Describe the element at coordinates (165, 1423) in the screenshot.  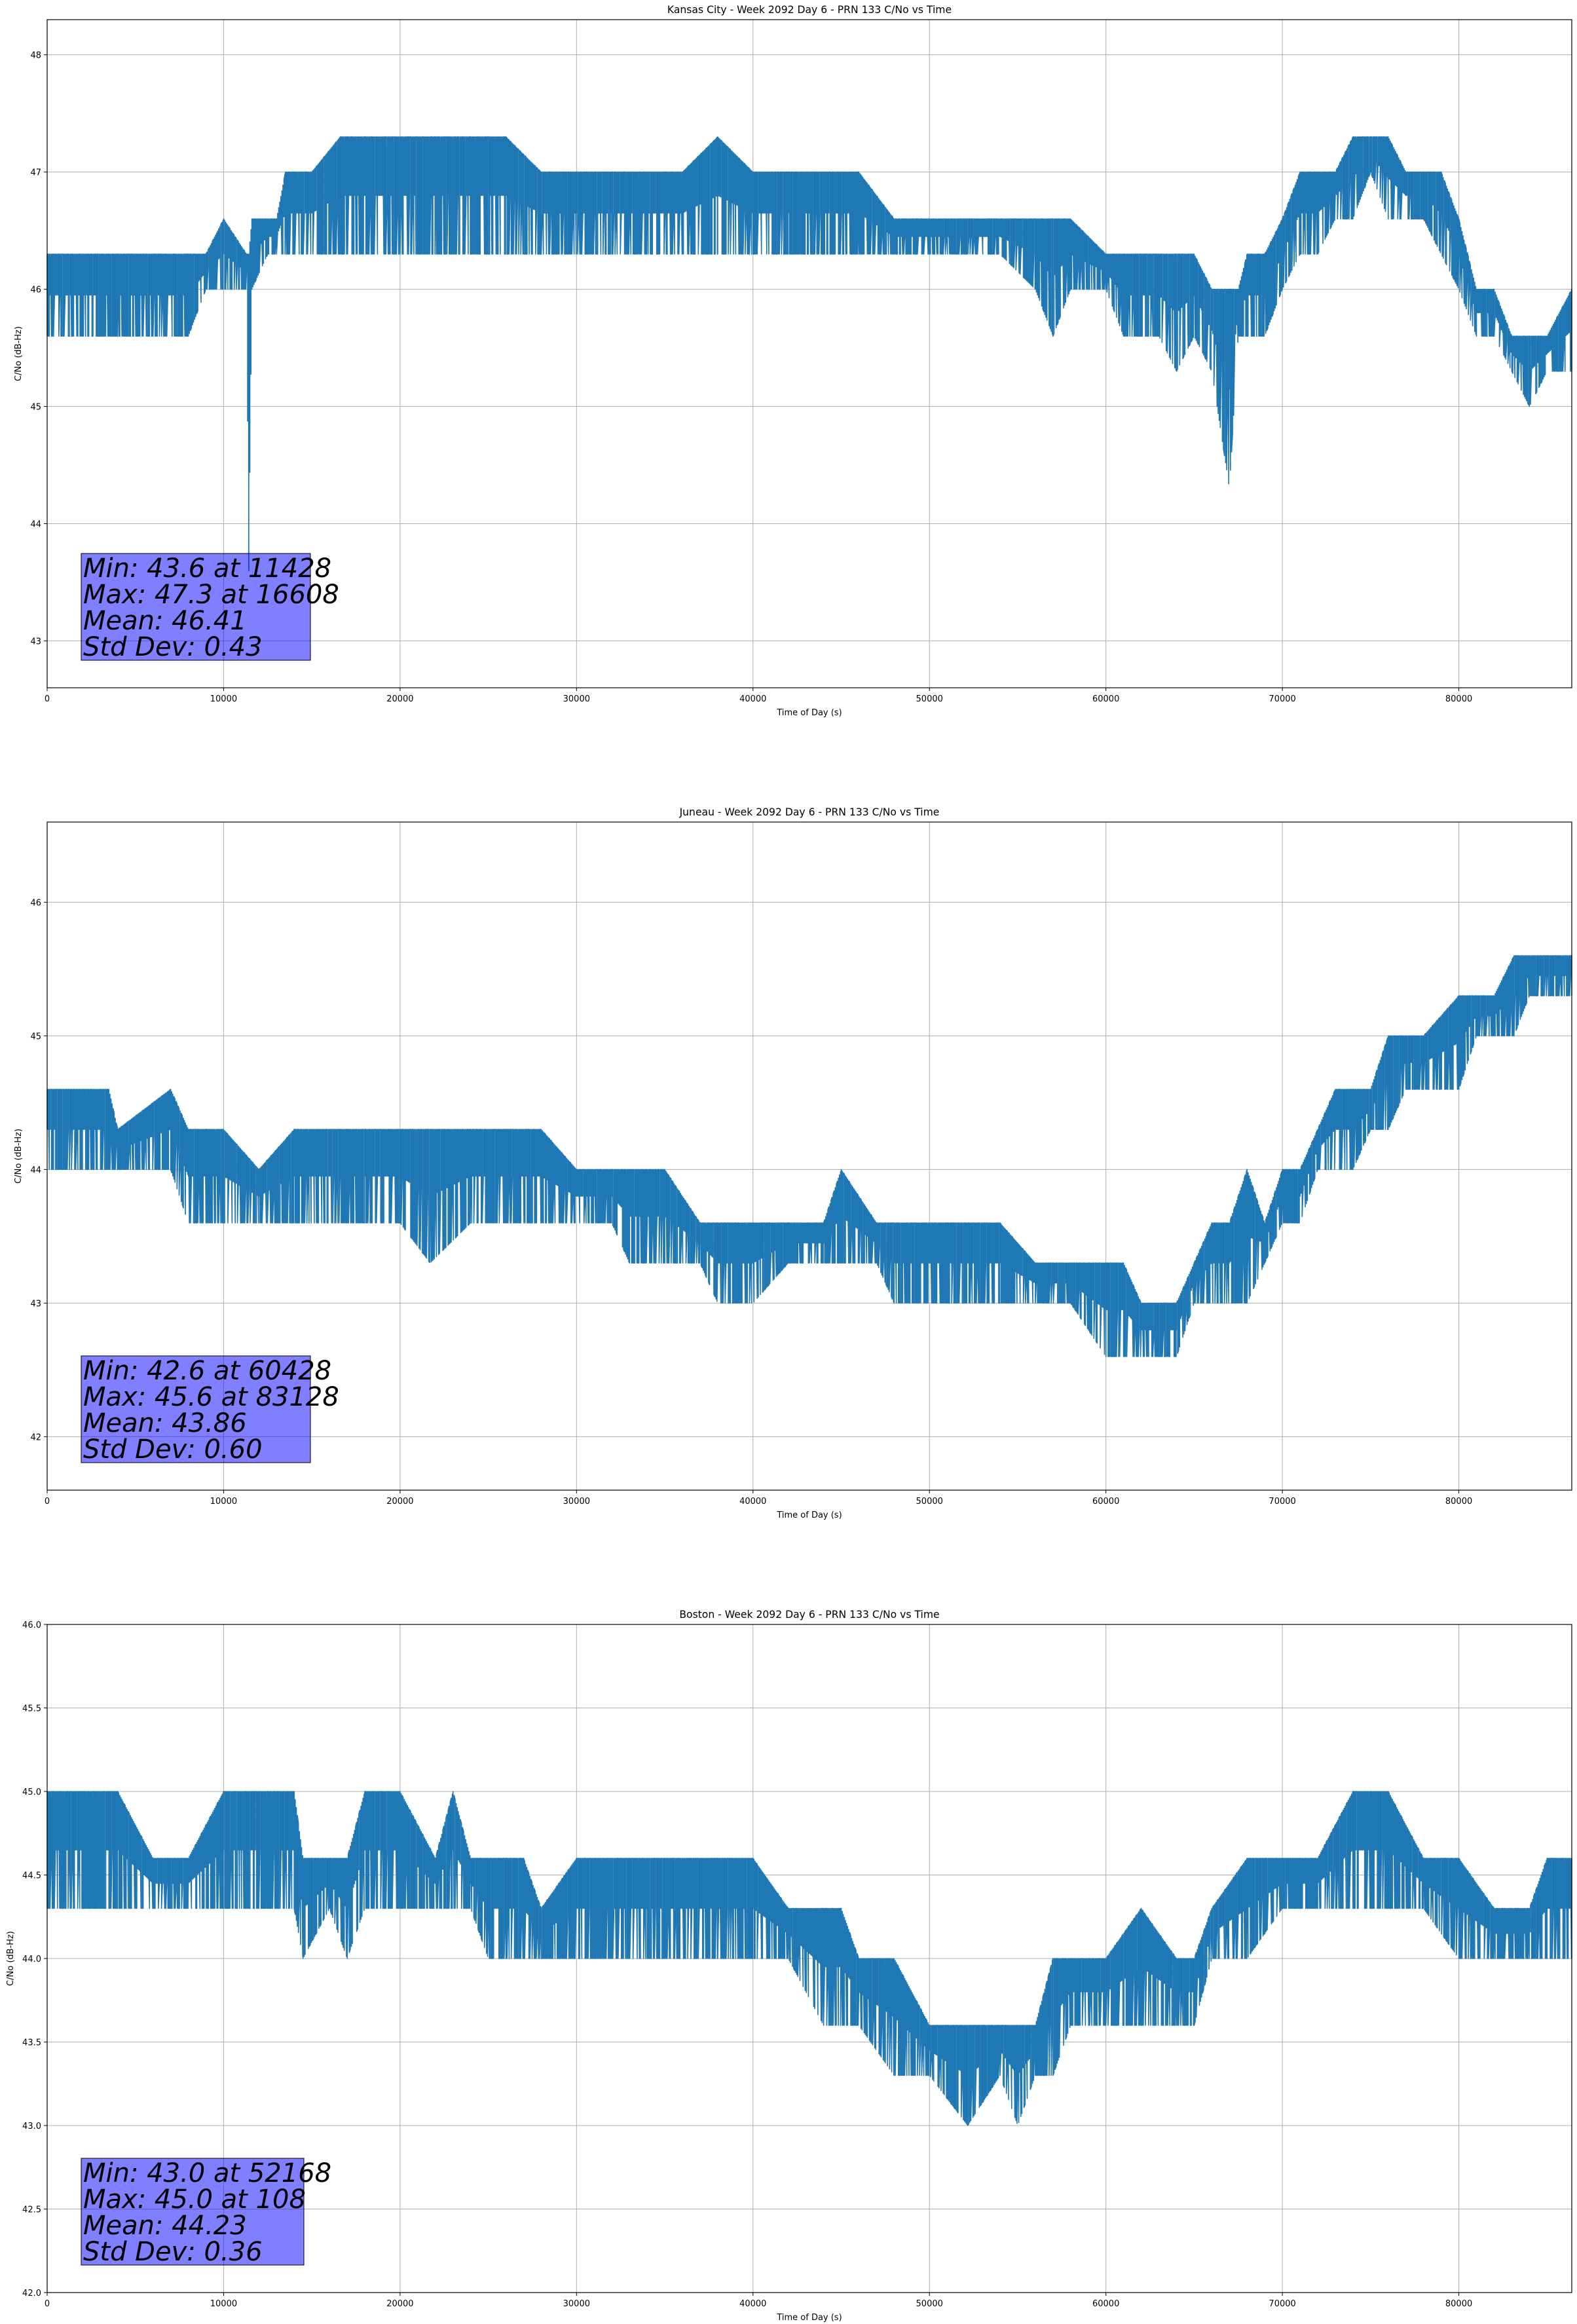
I see `stats-line: Mean: 43.86` at that location.